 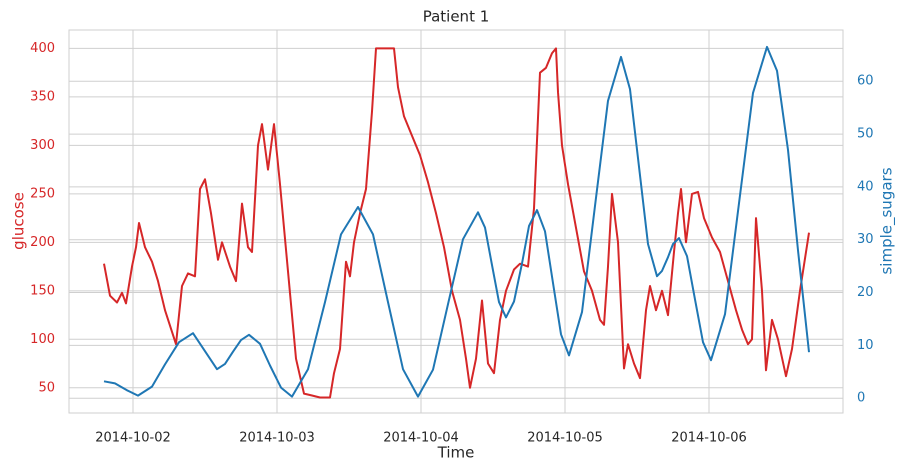 I want to click on y2-tick-label: 30, so click(x=865, y=239).